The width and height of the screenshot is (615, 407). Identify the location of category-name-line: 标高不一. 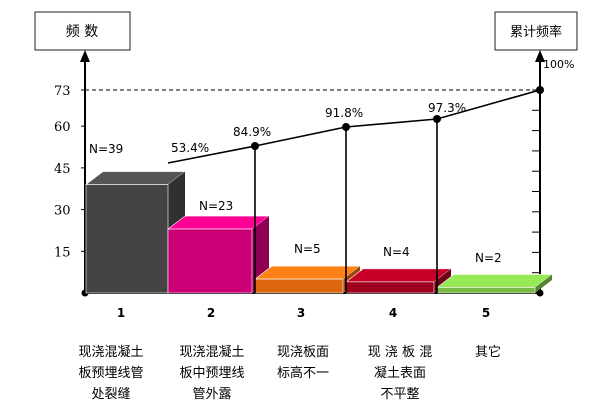
(303, 373).